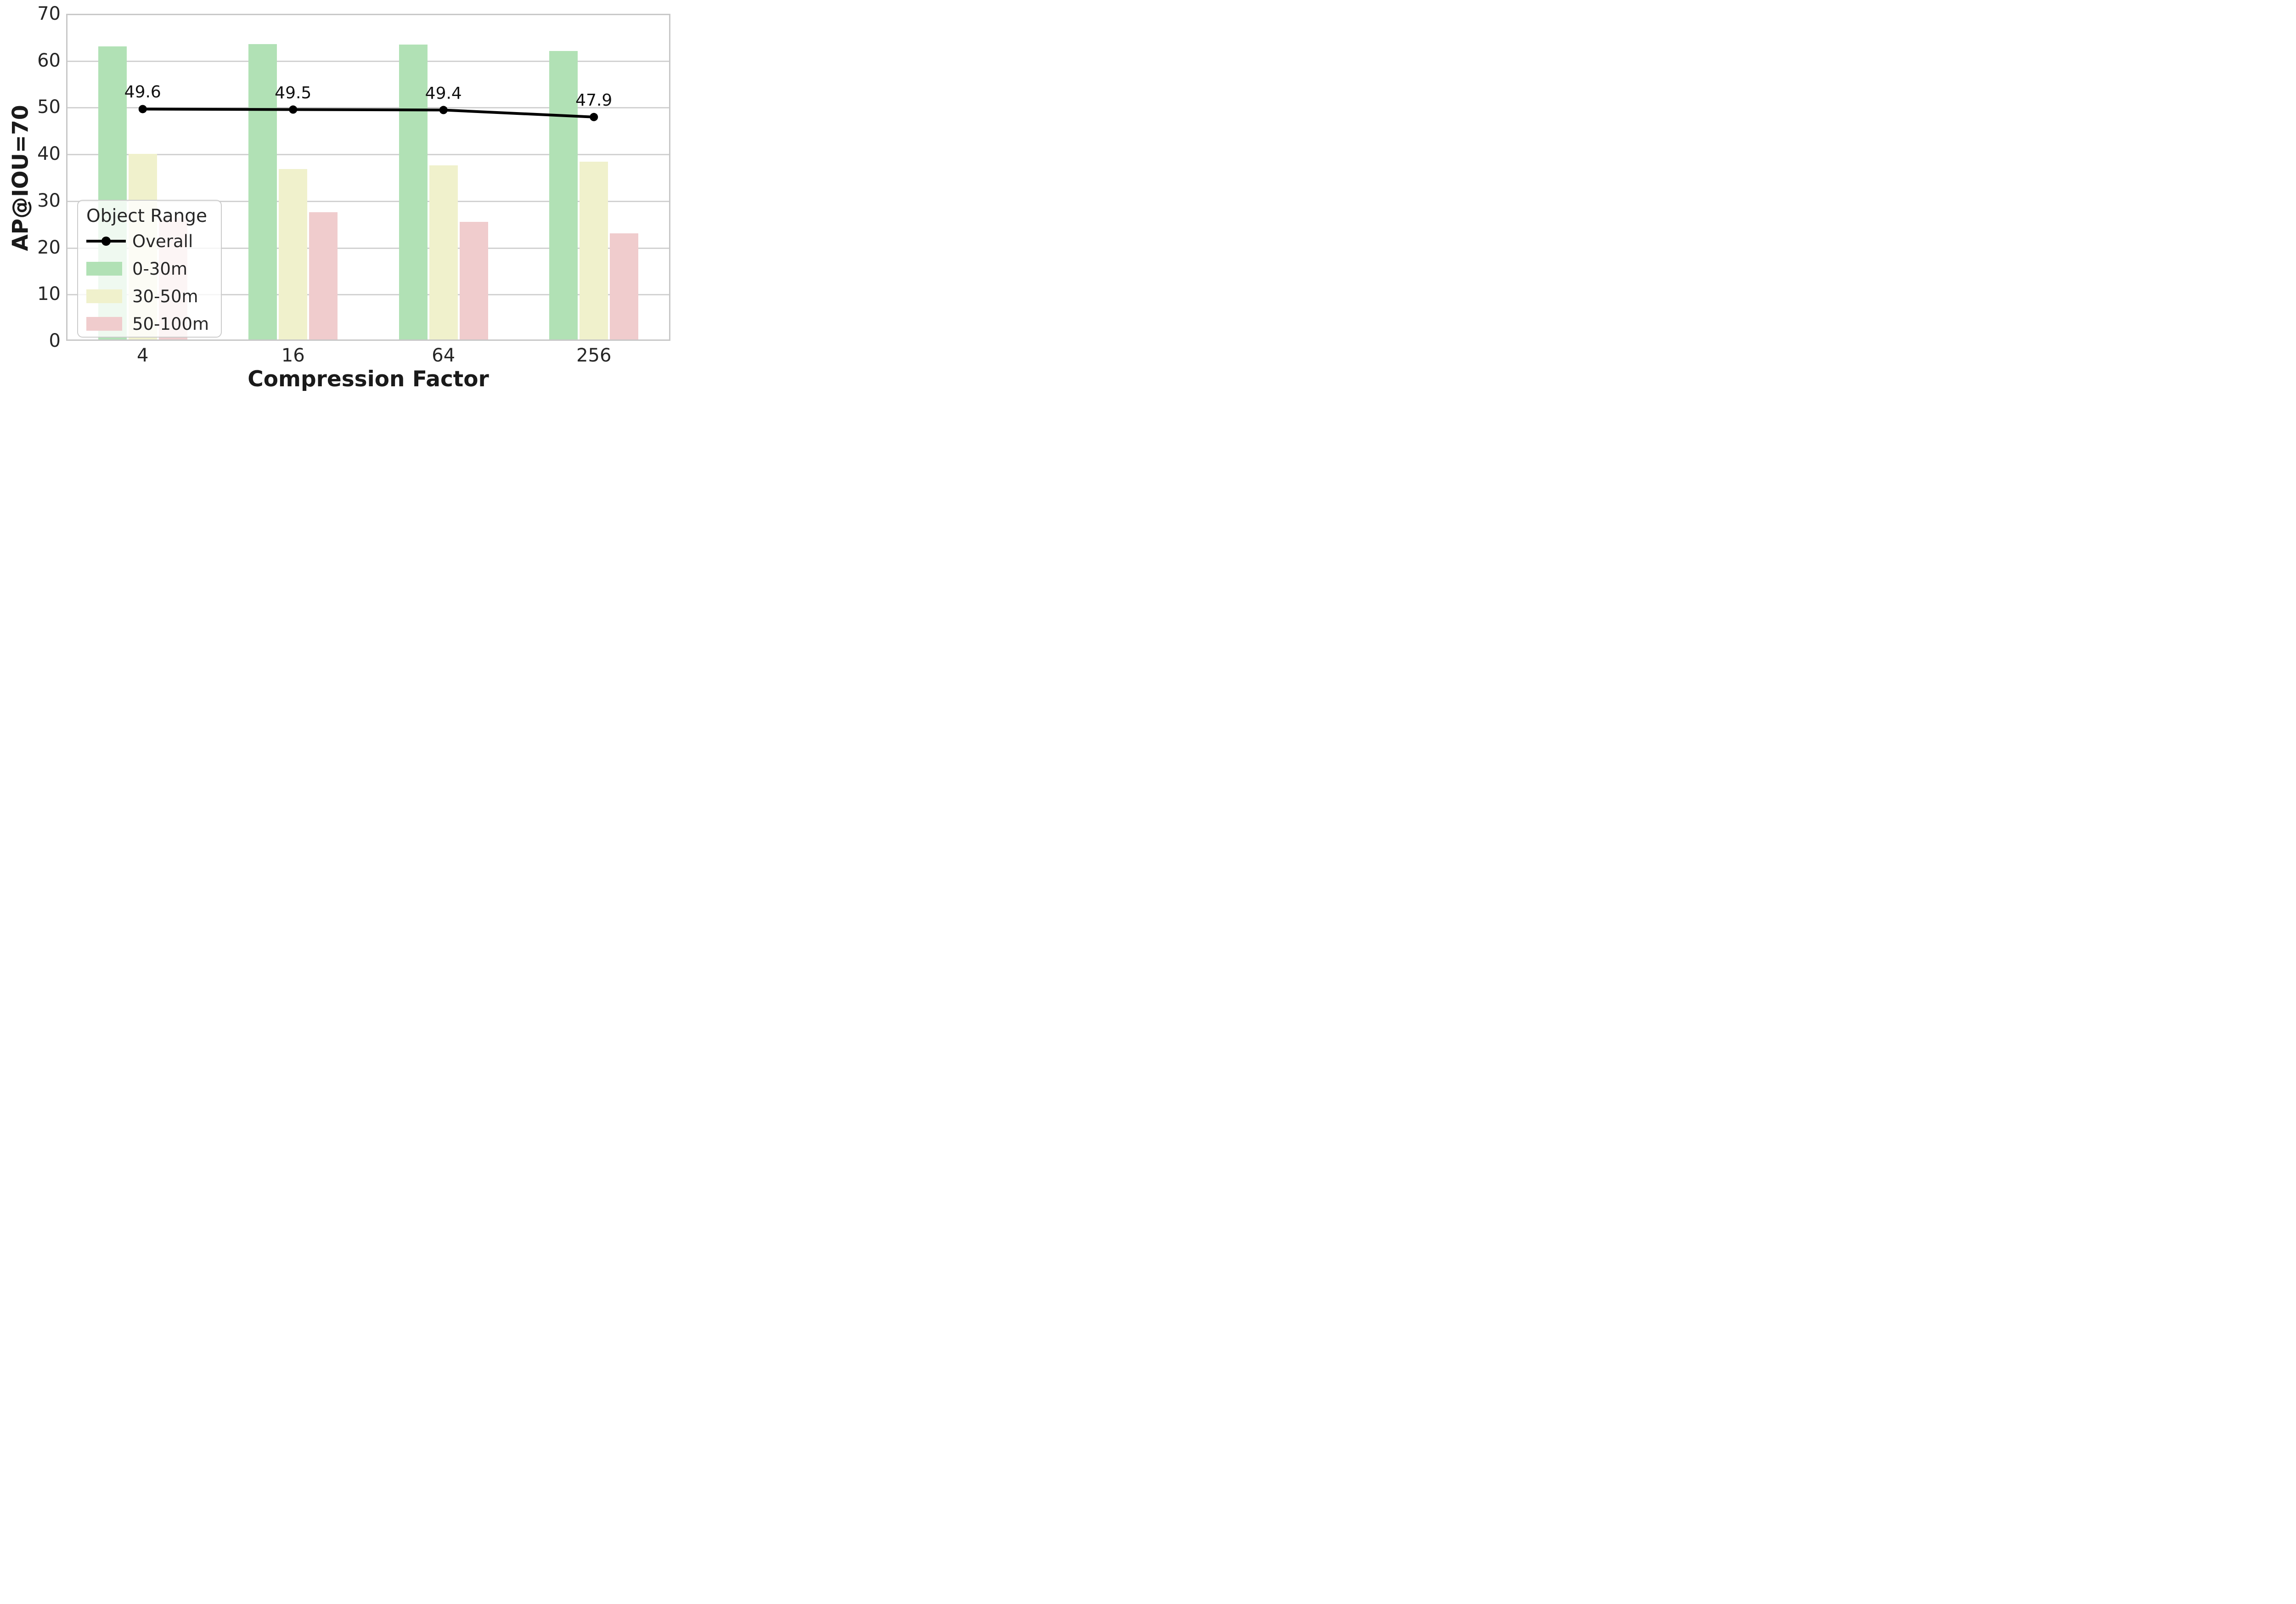 Image resolution: width=2296 pixels, height=1604 pixels. I want to click on legend-line-key-icon, so click(106, 241).